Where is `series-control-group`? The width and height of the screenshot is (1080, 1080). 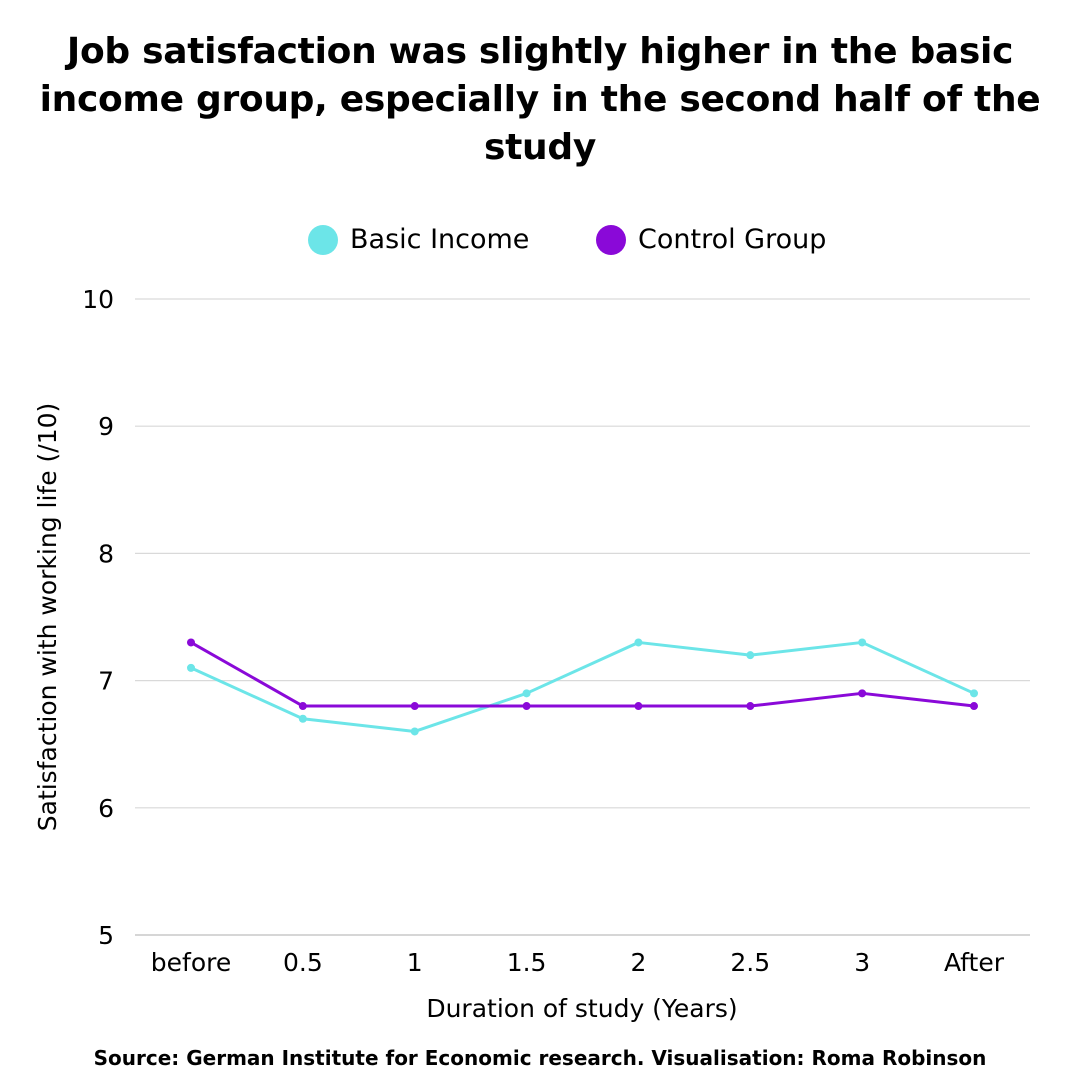 series-control-group is located at coordinates (582, 674).